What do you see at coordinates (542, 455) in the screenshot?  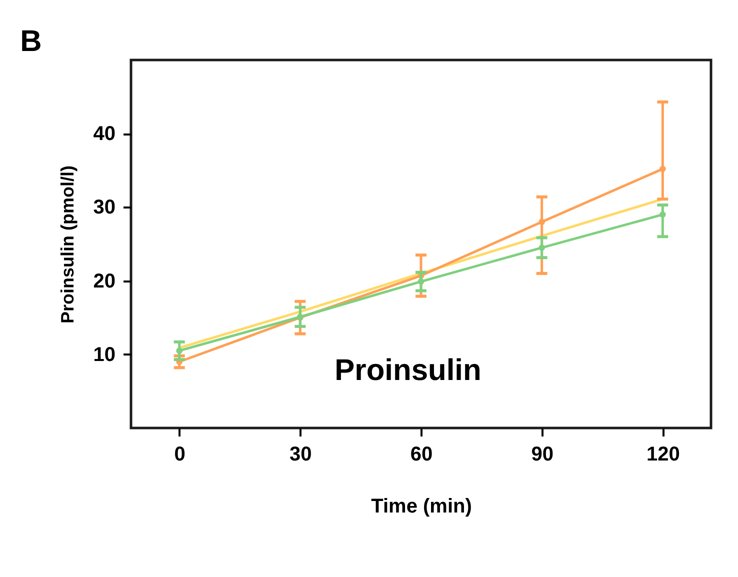 I see `x-tick-label: 90` at bounding box center [542, 455].